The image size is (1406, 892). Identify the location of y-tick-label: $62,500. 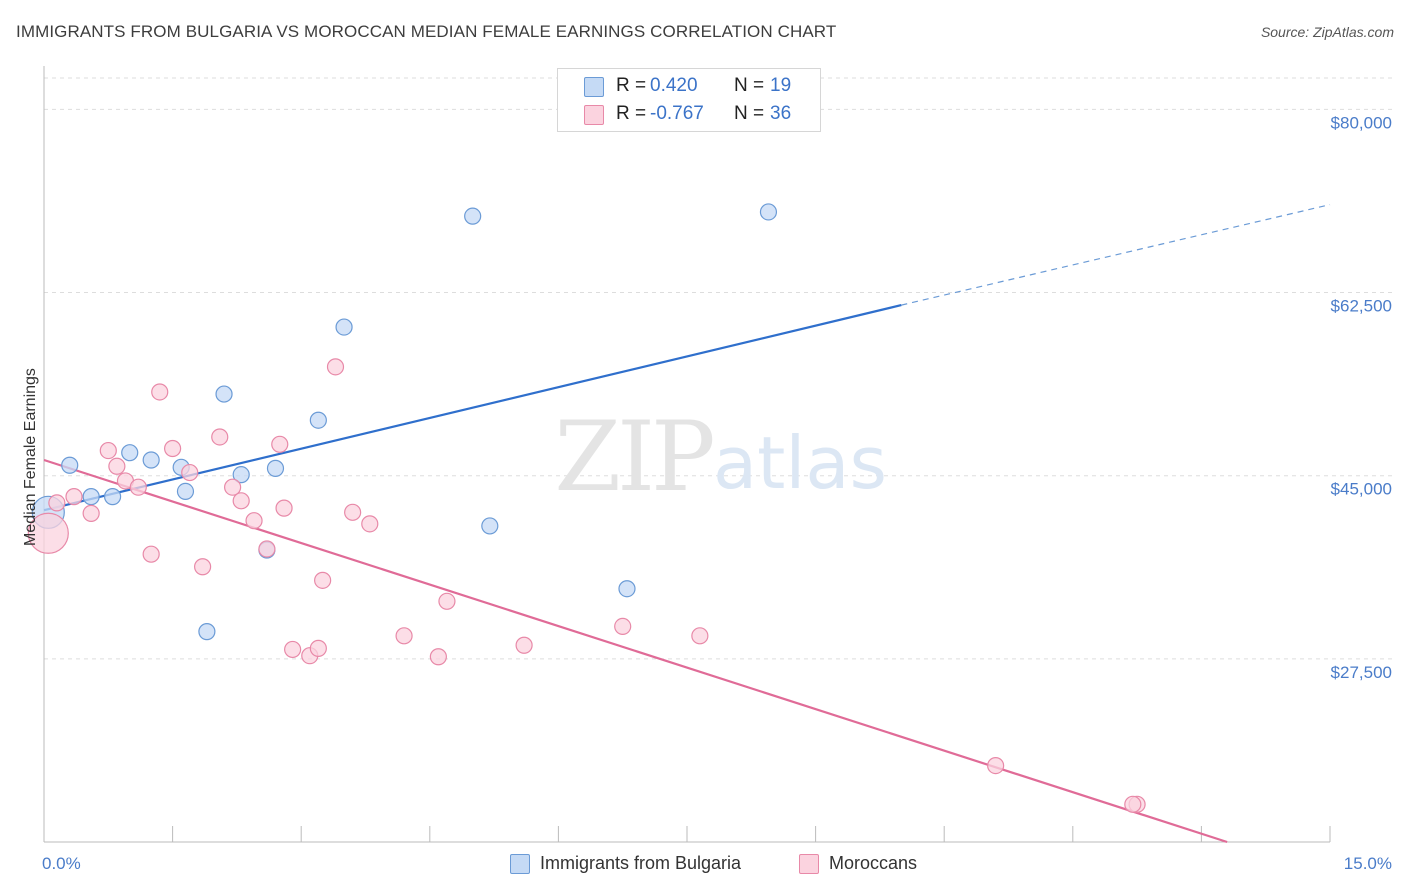
(1361, 306).